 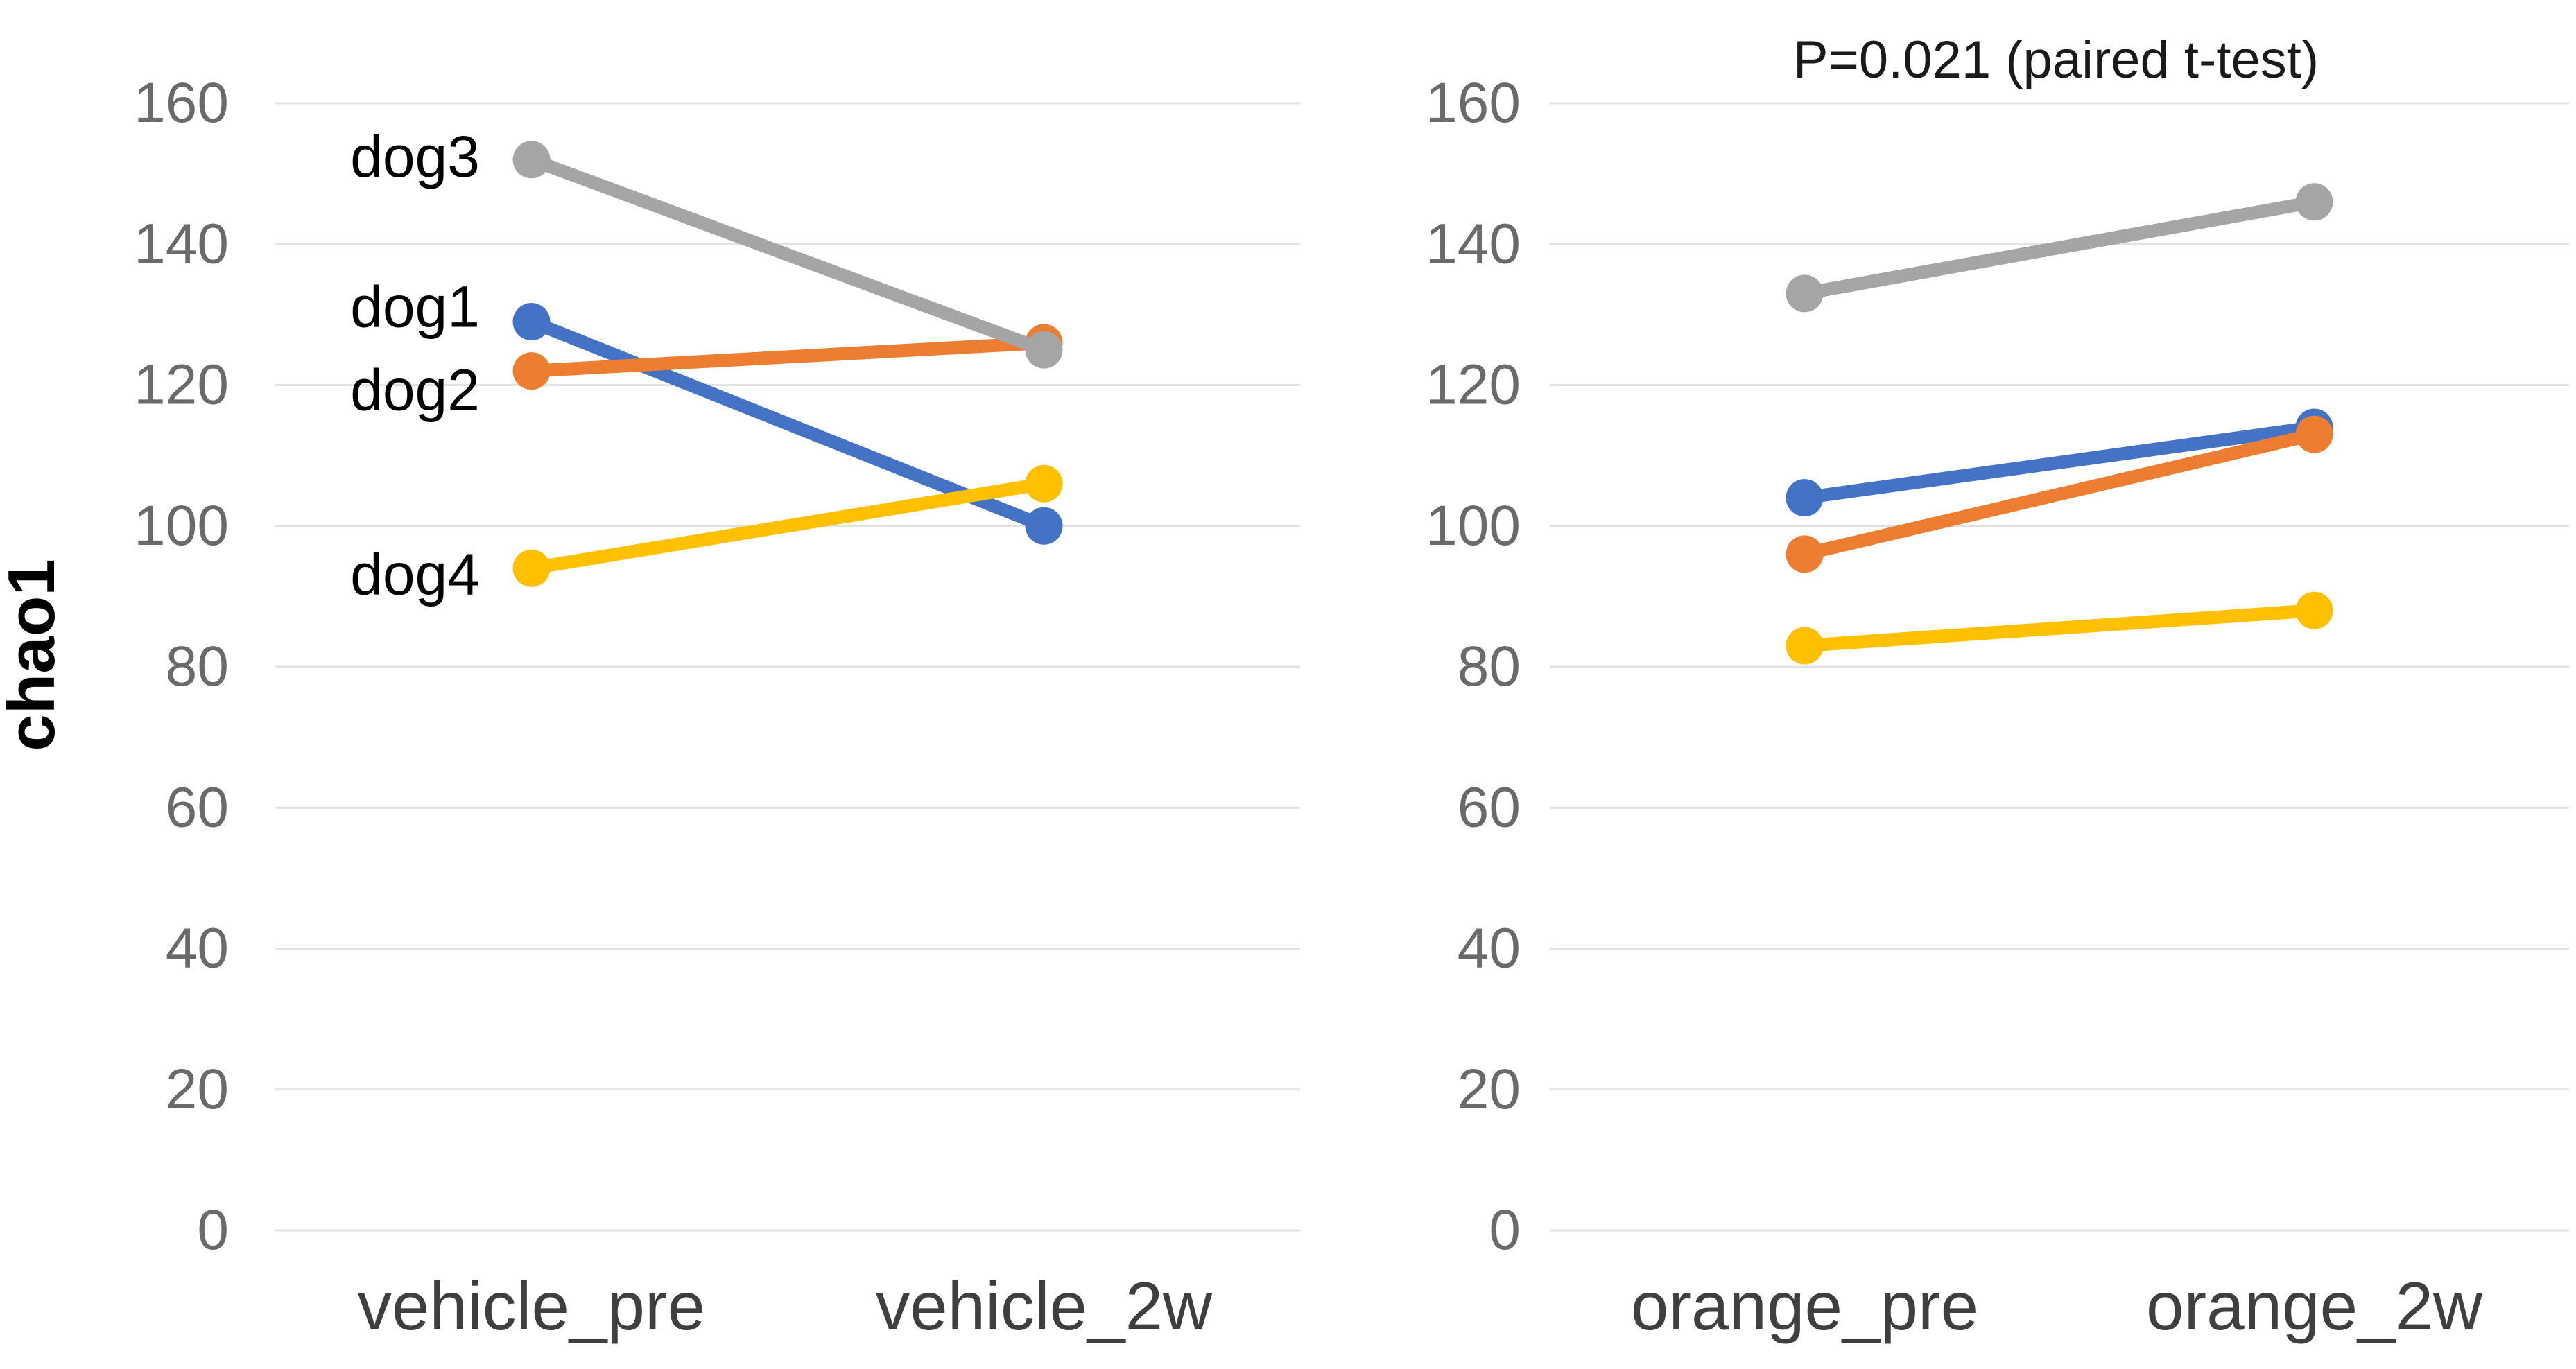 I want to click on series-point-dog1-vehicle_2w, so click(x=1044, y=526).